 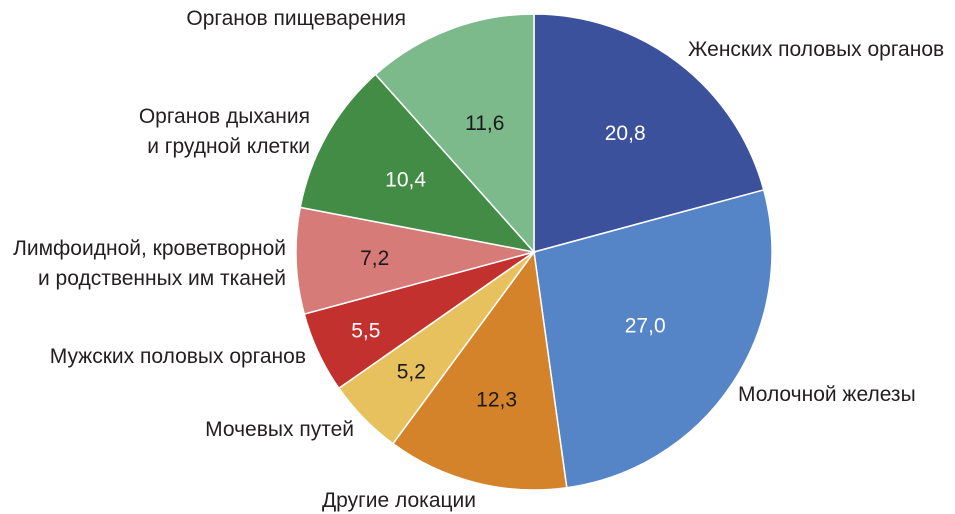 I want to click on slice-category-label: Женских половых органов, so click(x=816, y=49).